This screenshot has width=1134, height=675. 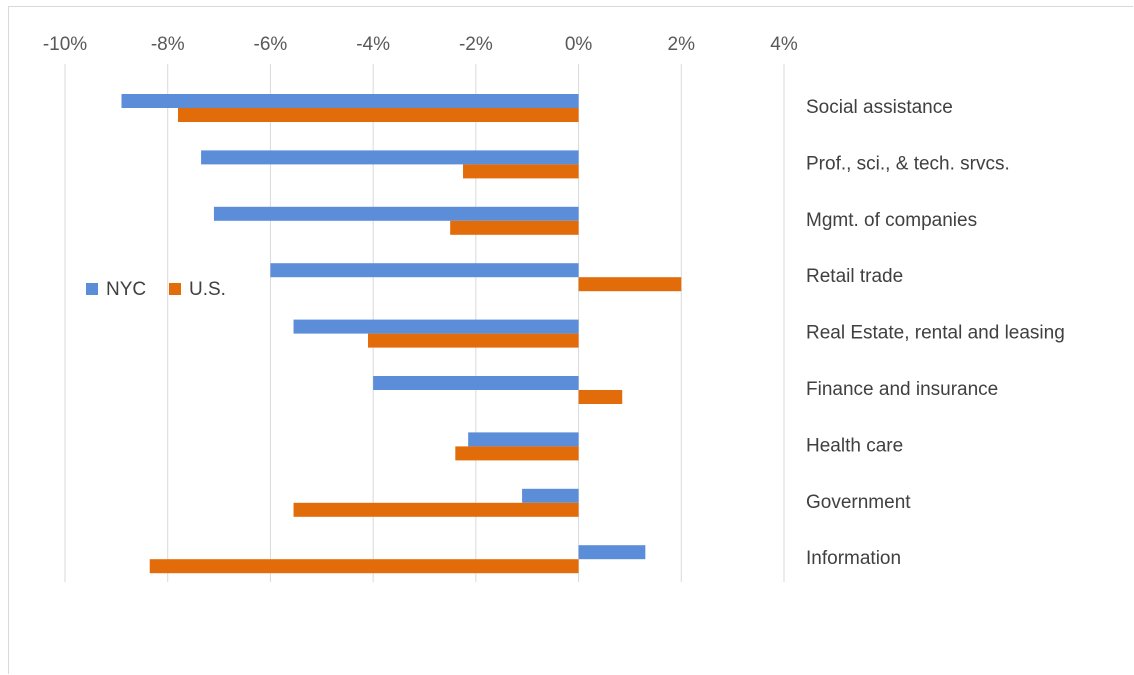 I want to click on category-label: Real Estate, rental and leasing, so click(x=935, y=333).